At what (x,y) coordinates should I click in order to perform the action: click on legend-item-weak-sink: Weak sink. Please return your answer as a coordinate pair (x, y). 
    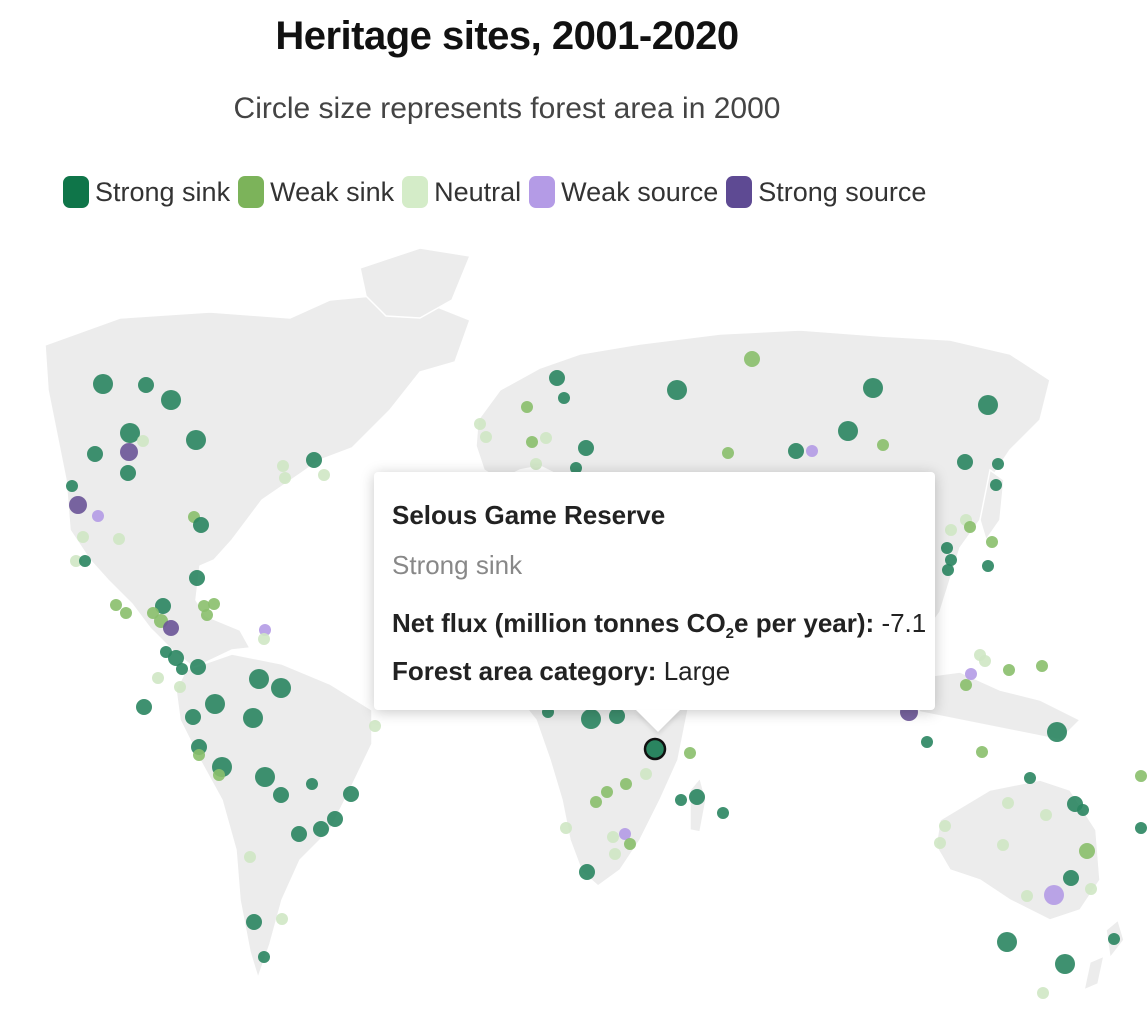
    Looking at the image, I should click on (316, 192).